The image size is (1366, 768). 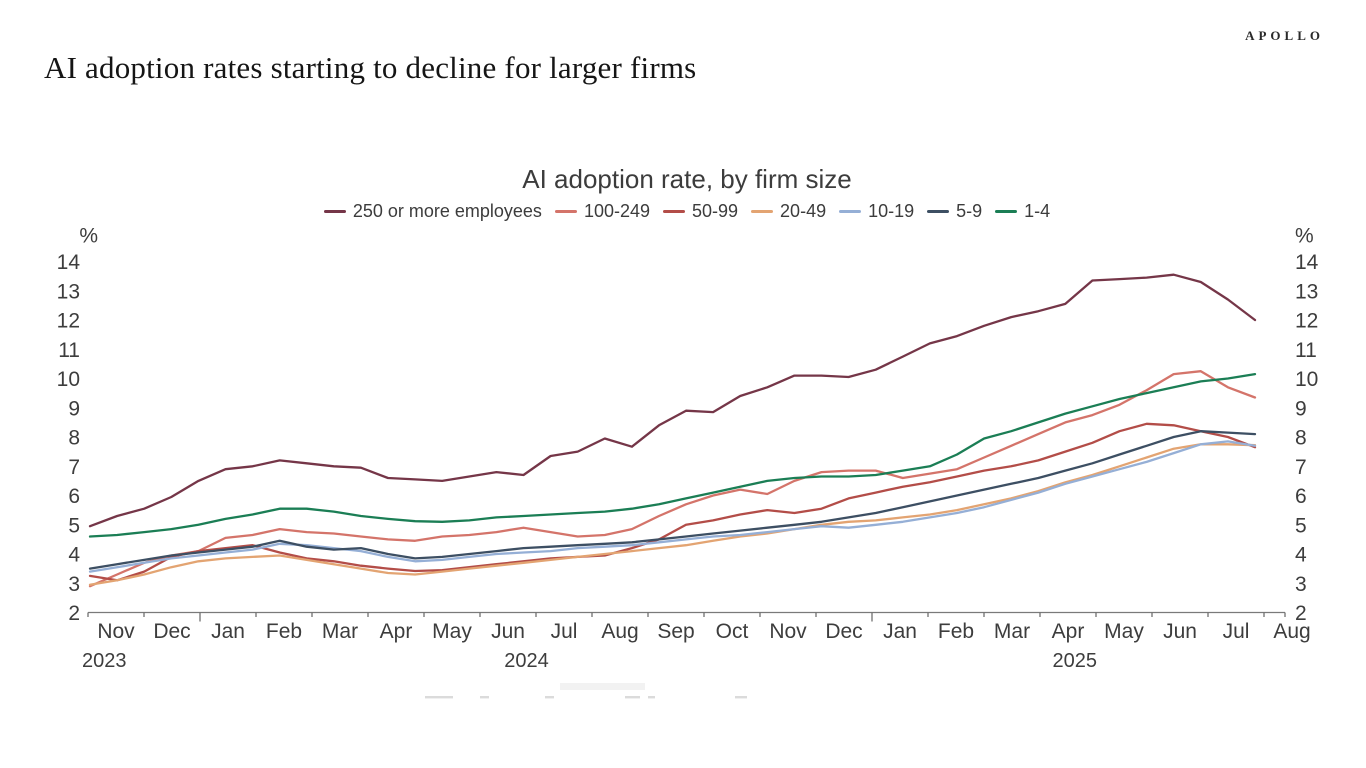 What do you see at coordinates (74, 584) in the screenshot?
I see `y-tick-label-left: 3` at bounding box center [74, 584].